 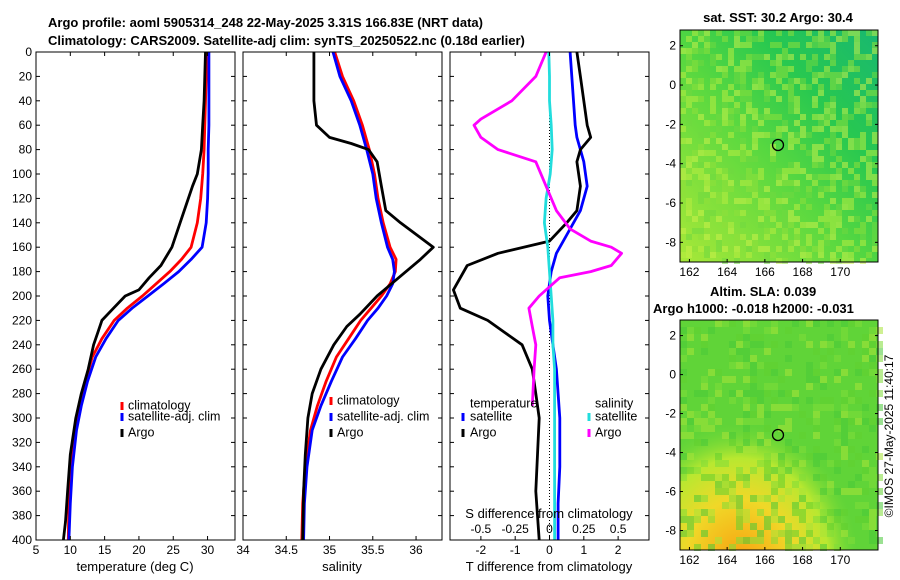 I want to click on map-ytick-label: 2, so click(x=672, y=336).